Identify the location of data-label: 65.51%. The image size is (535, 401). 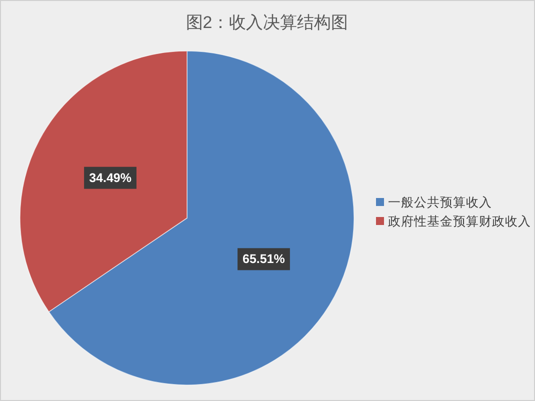
(263, 259).